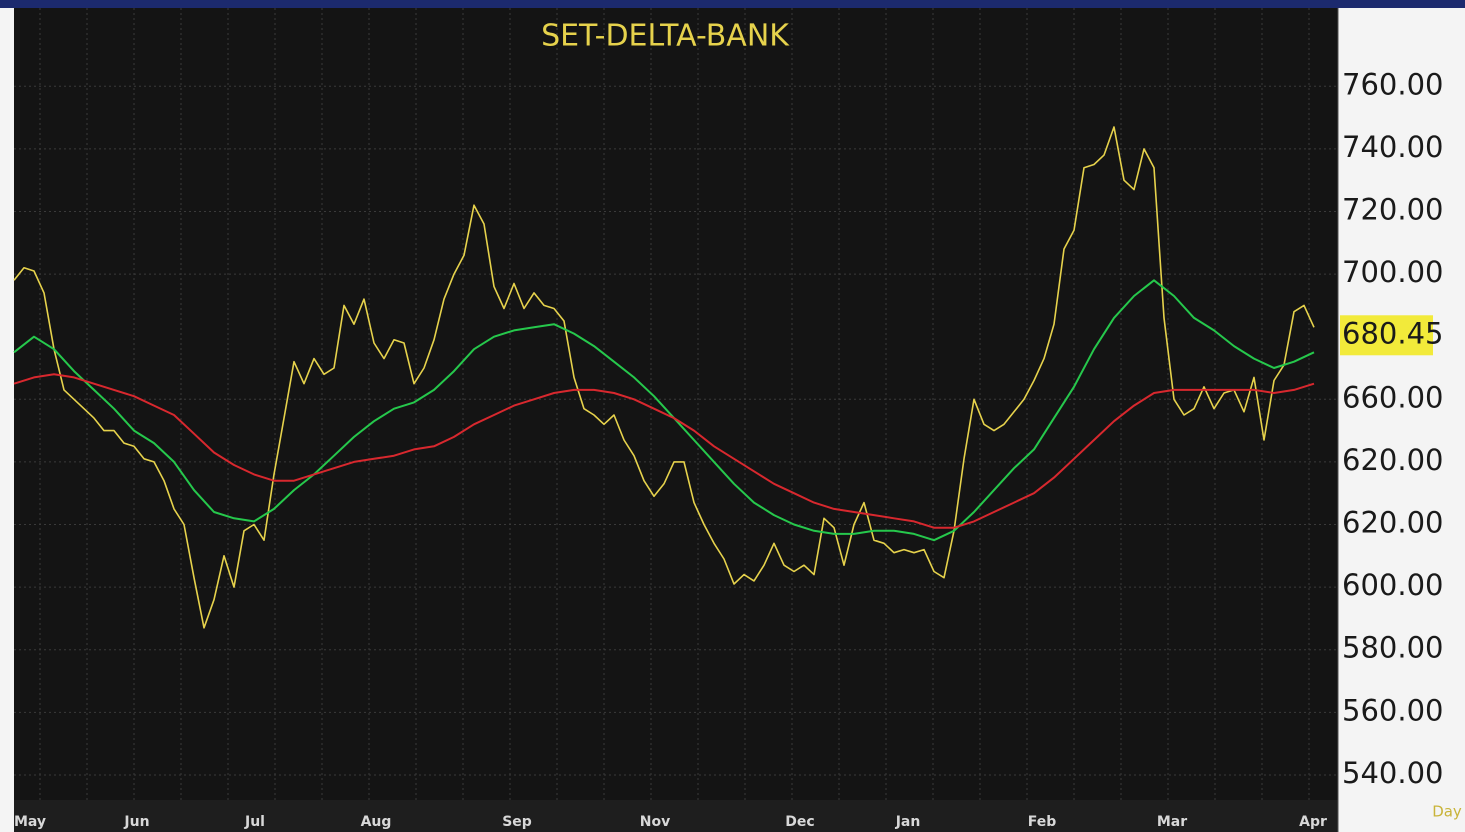 The height and width of the screenshot is (832, 1465). What do you see at coordinates (1042, 822) in the screenshot?
I see `x-tick-label: Feb` at bounding box center [1042, 822].